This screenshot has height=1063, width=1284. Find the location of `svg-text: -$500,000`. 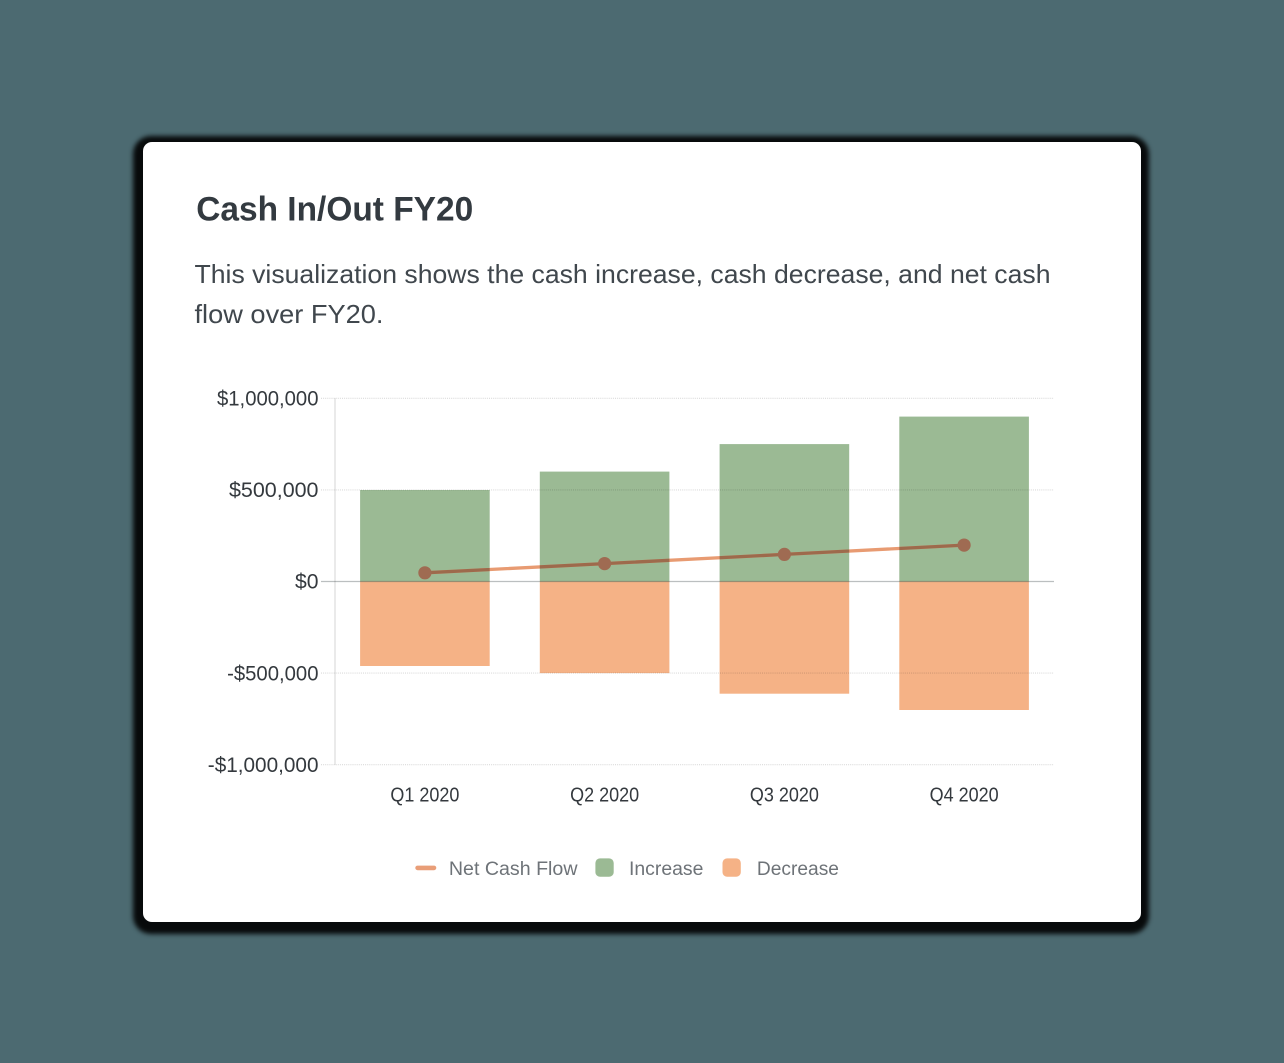

svg-text: -$500,000 is located at coordinates (272, 673).